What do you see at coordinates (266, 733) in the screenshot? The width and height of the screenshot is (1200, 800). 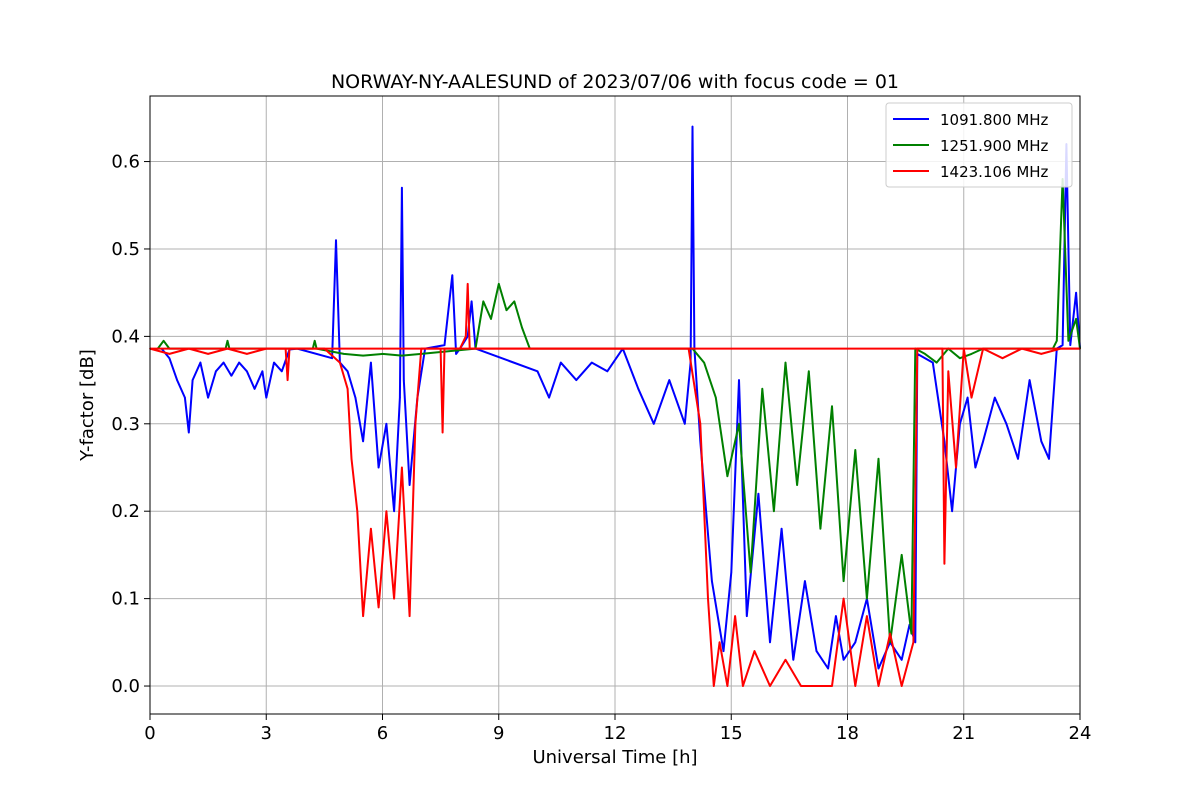 I see `x-tick-label: 3` at bounding box center [266, 733].